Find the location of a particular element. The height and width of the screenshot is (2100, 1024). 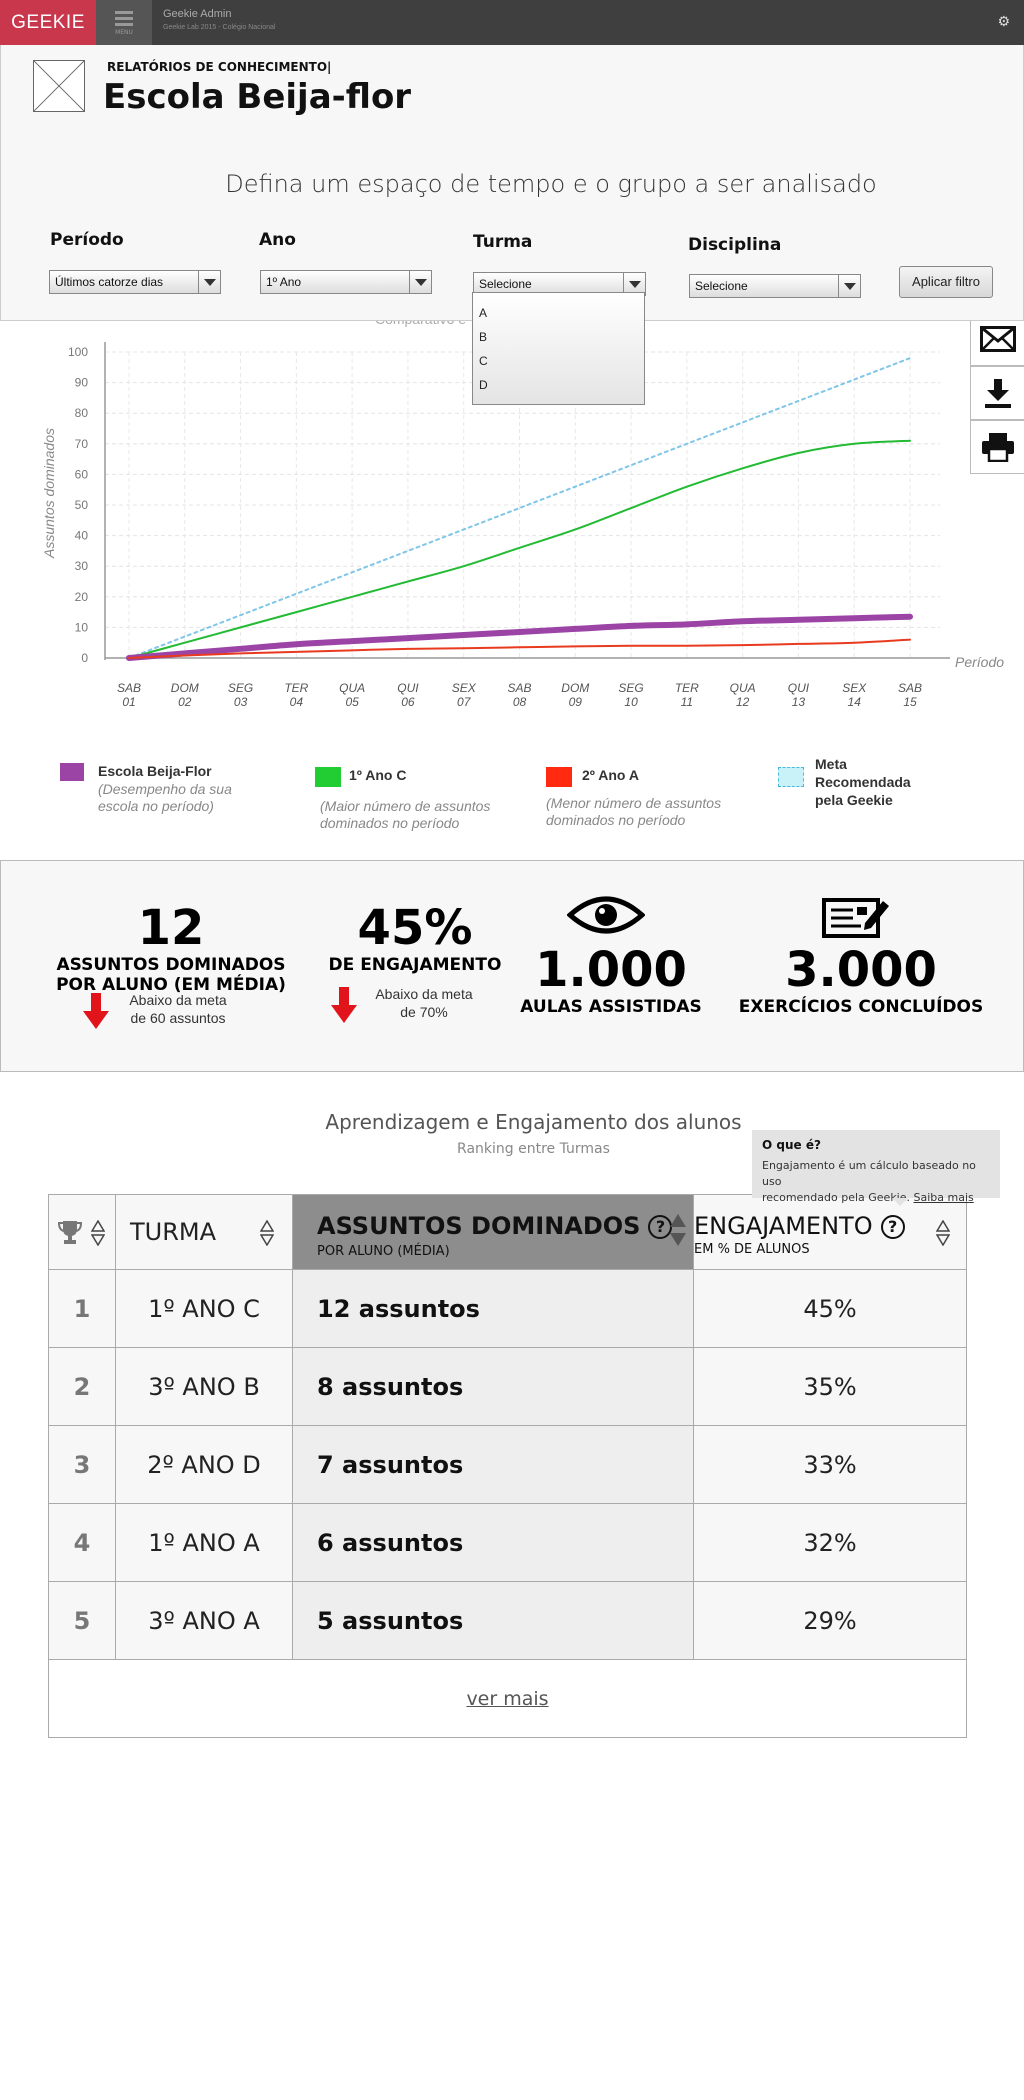

row-position: 2 is located at coordinates (82, 1386).